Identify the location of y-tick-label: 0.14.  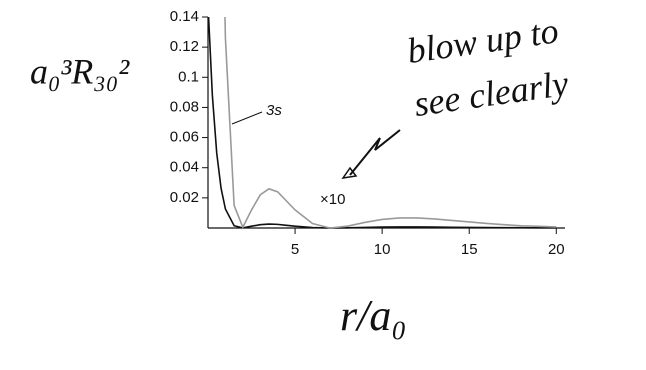
(184, 16).